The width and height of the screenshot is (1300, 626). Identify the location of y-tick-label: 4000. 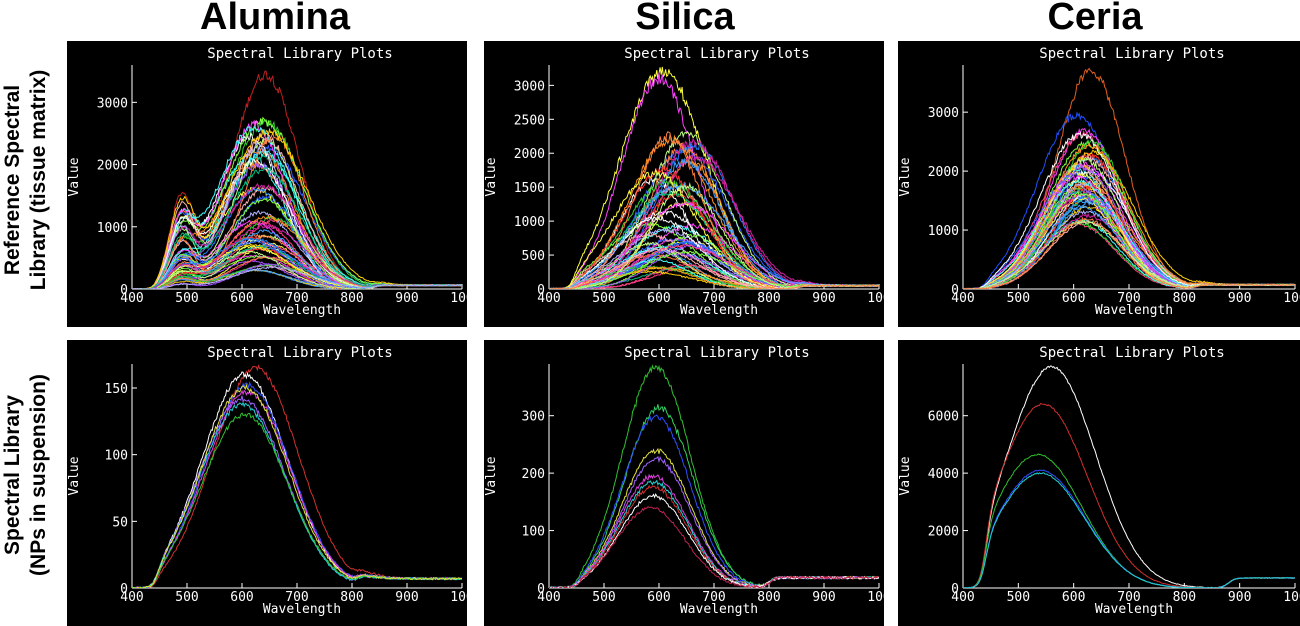
(943, 474).